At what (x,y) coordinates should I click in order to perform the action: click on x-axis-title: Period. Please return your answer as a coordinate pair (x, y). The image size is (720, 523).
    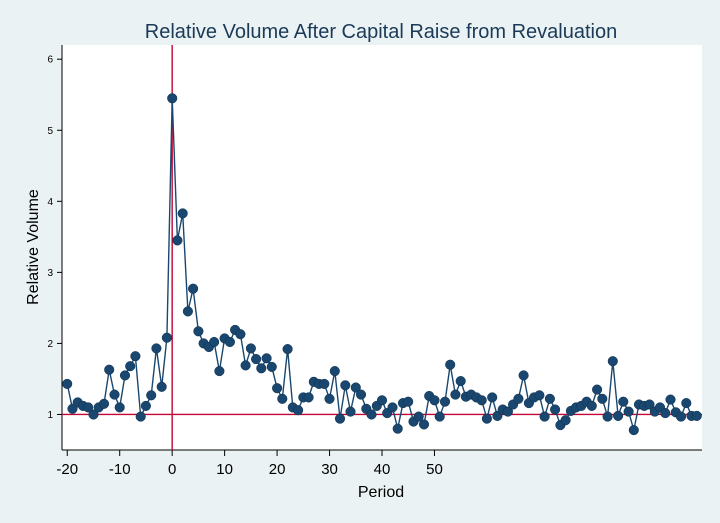
    Looking at the image, I should click on (381, 492).